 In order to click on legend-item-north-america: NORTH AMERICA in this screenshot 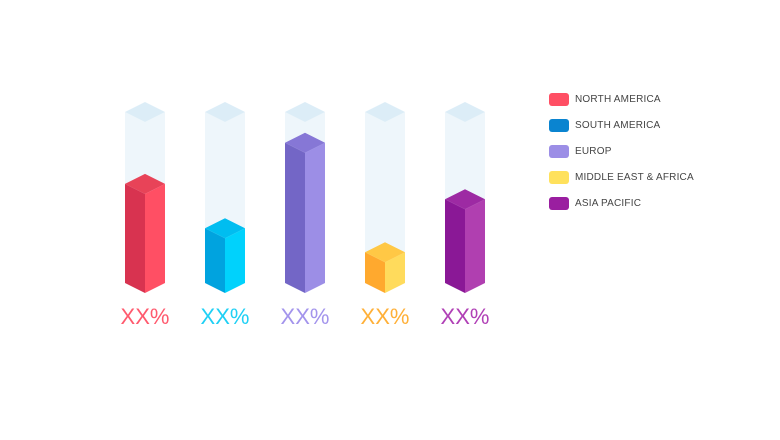, I will do `click(621, 99)`.